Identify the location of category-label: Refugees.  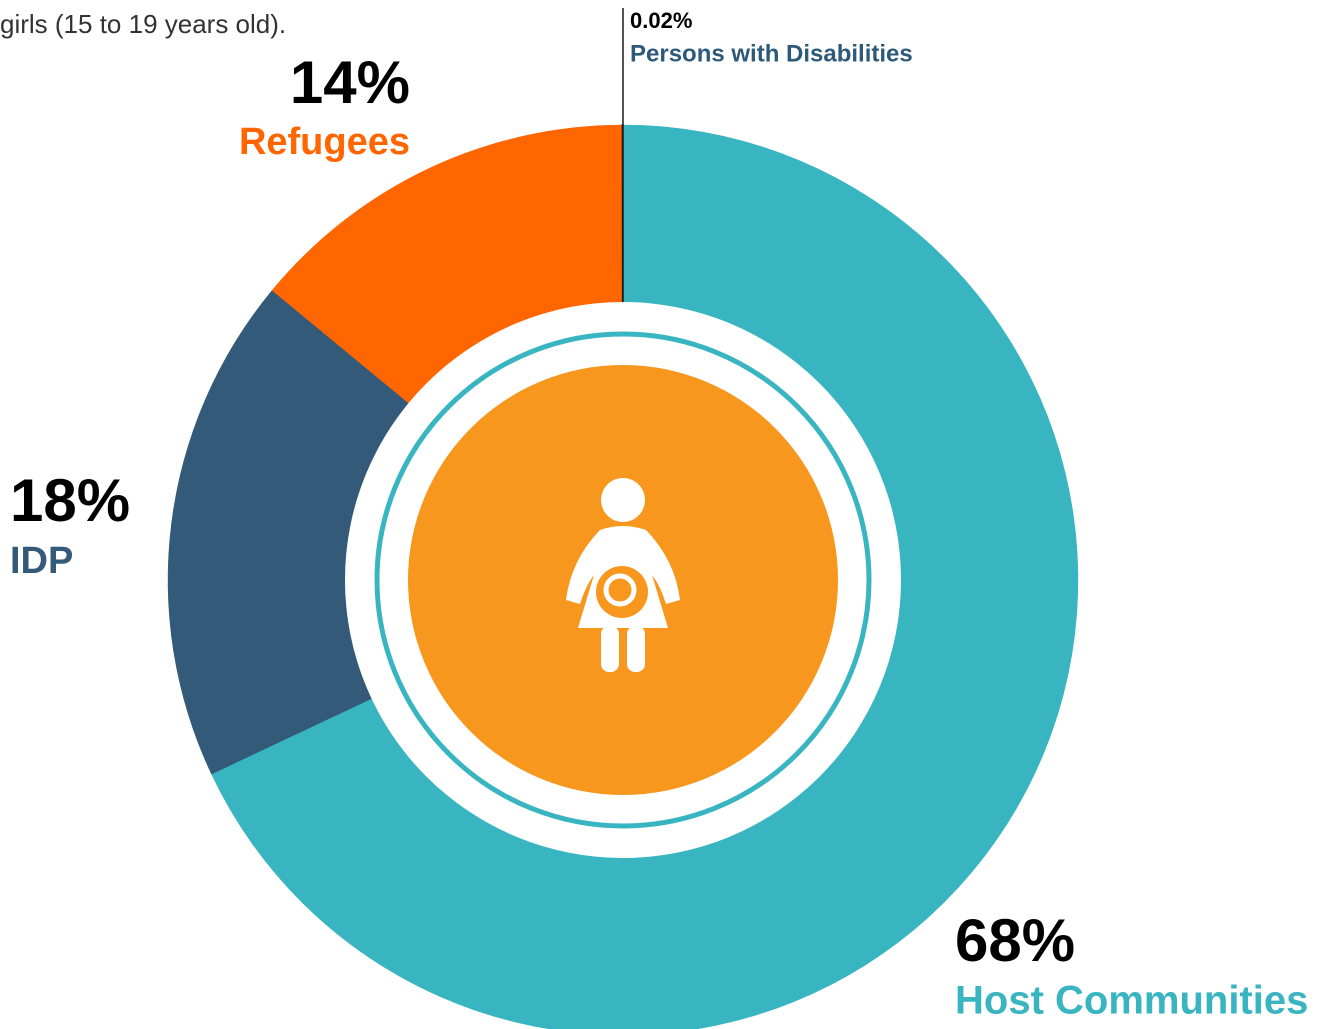
(324, 142).